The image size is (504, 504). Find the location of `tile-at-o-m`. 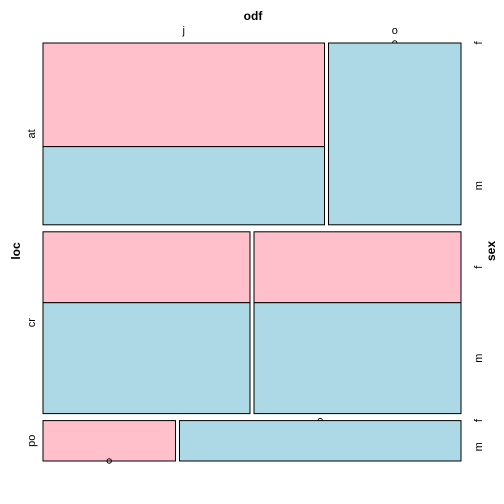

tile-at-o-m is located at coordinates (395, 134).